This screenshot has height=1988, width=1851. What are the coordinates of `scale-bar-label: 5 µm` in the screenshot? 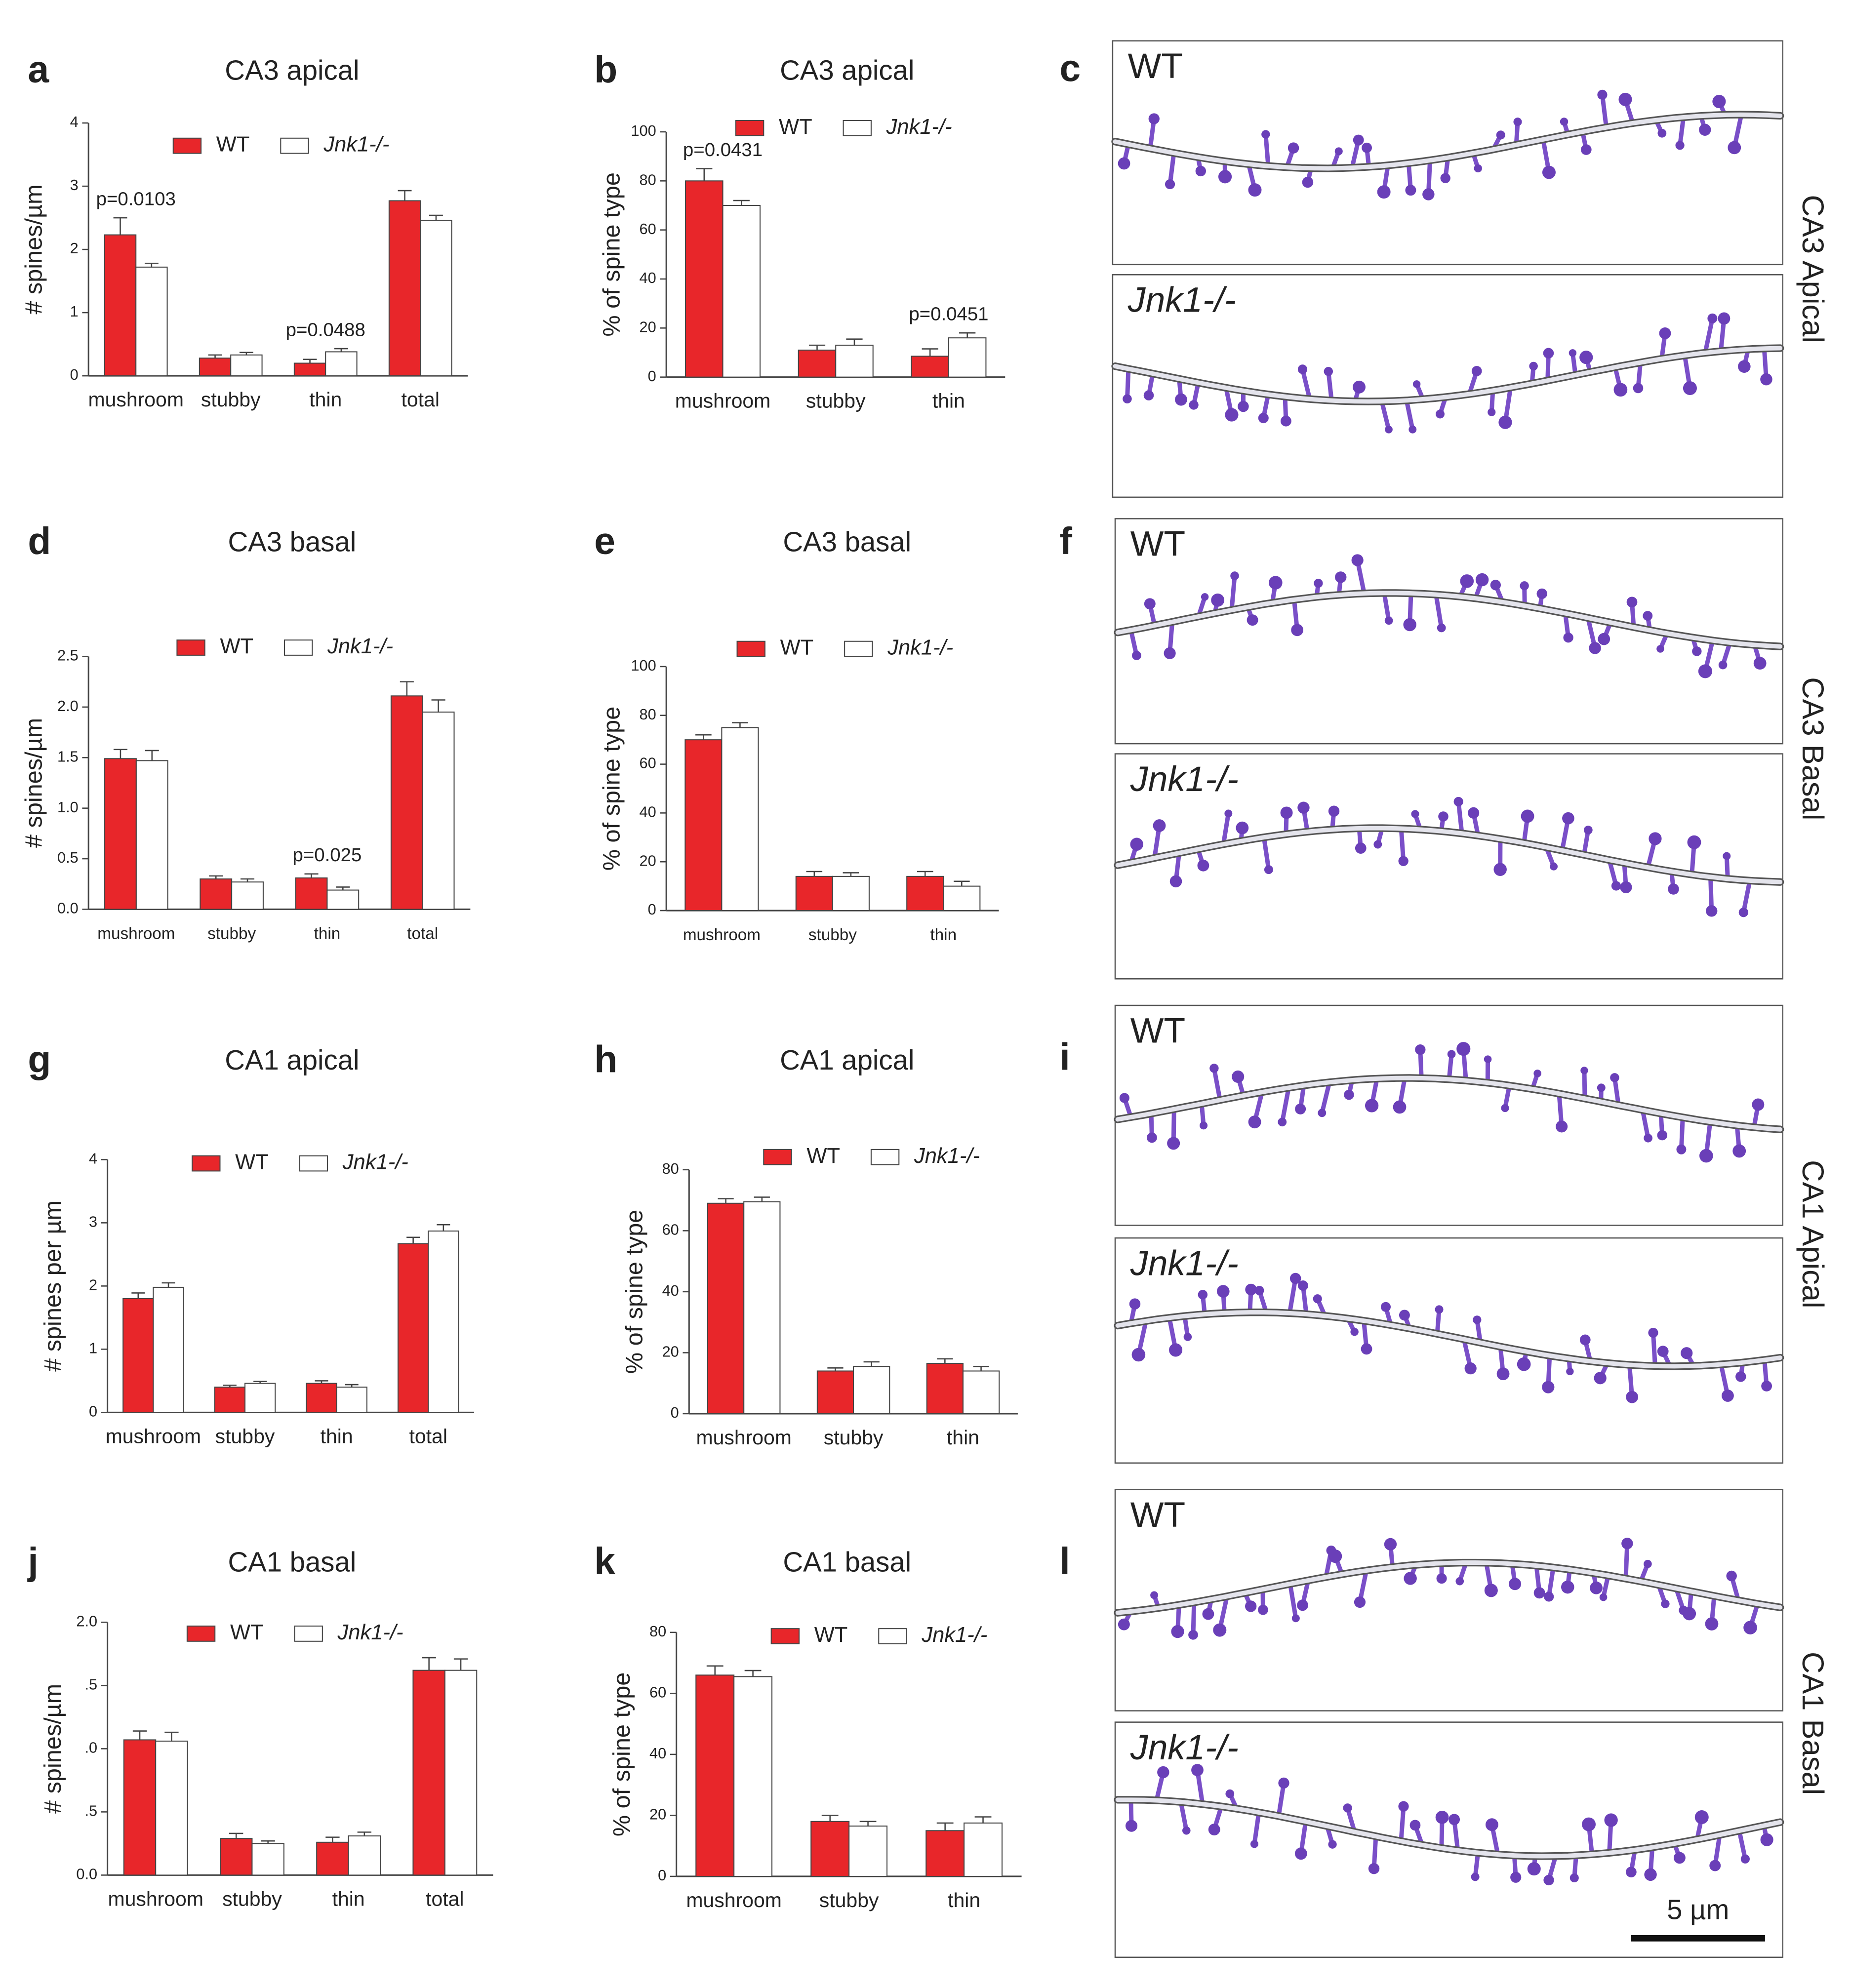 It's located at (1698, 1909).